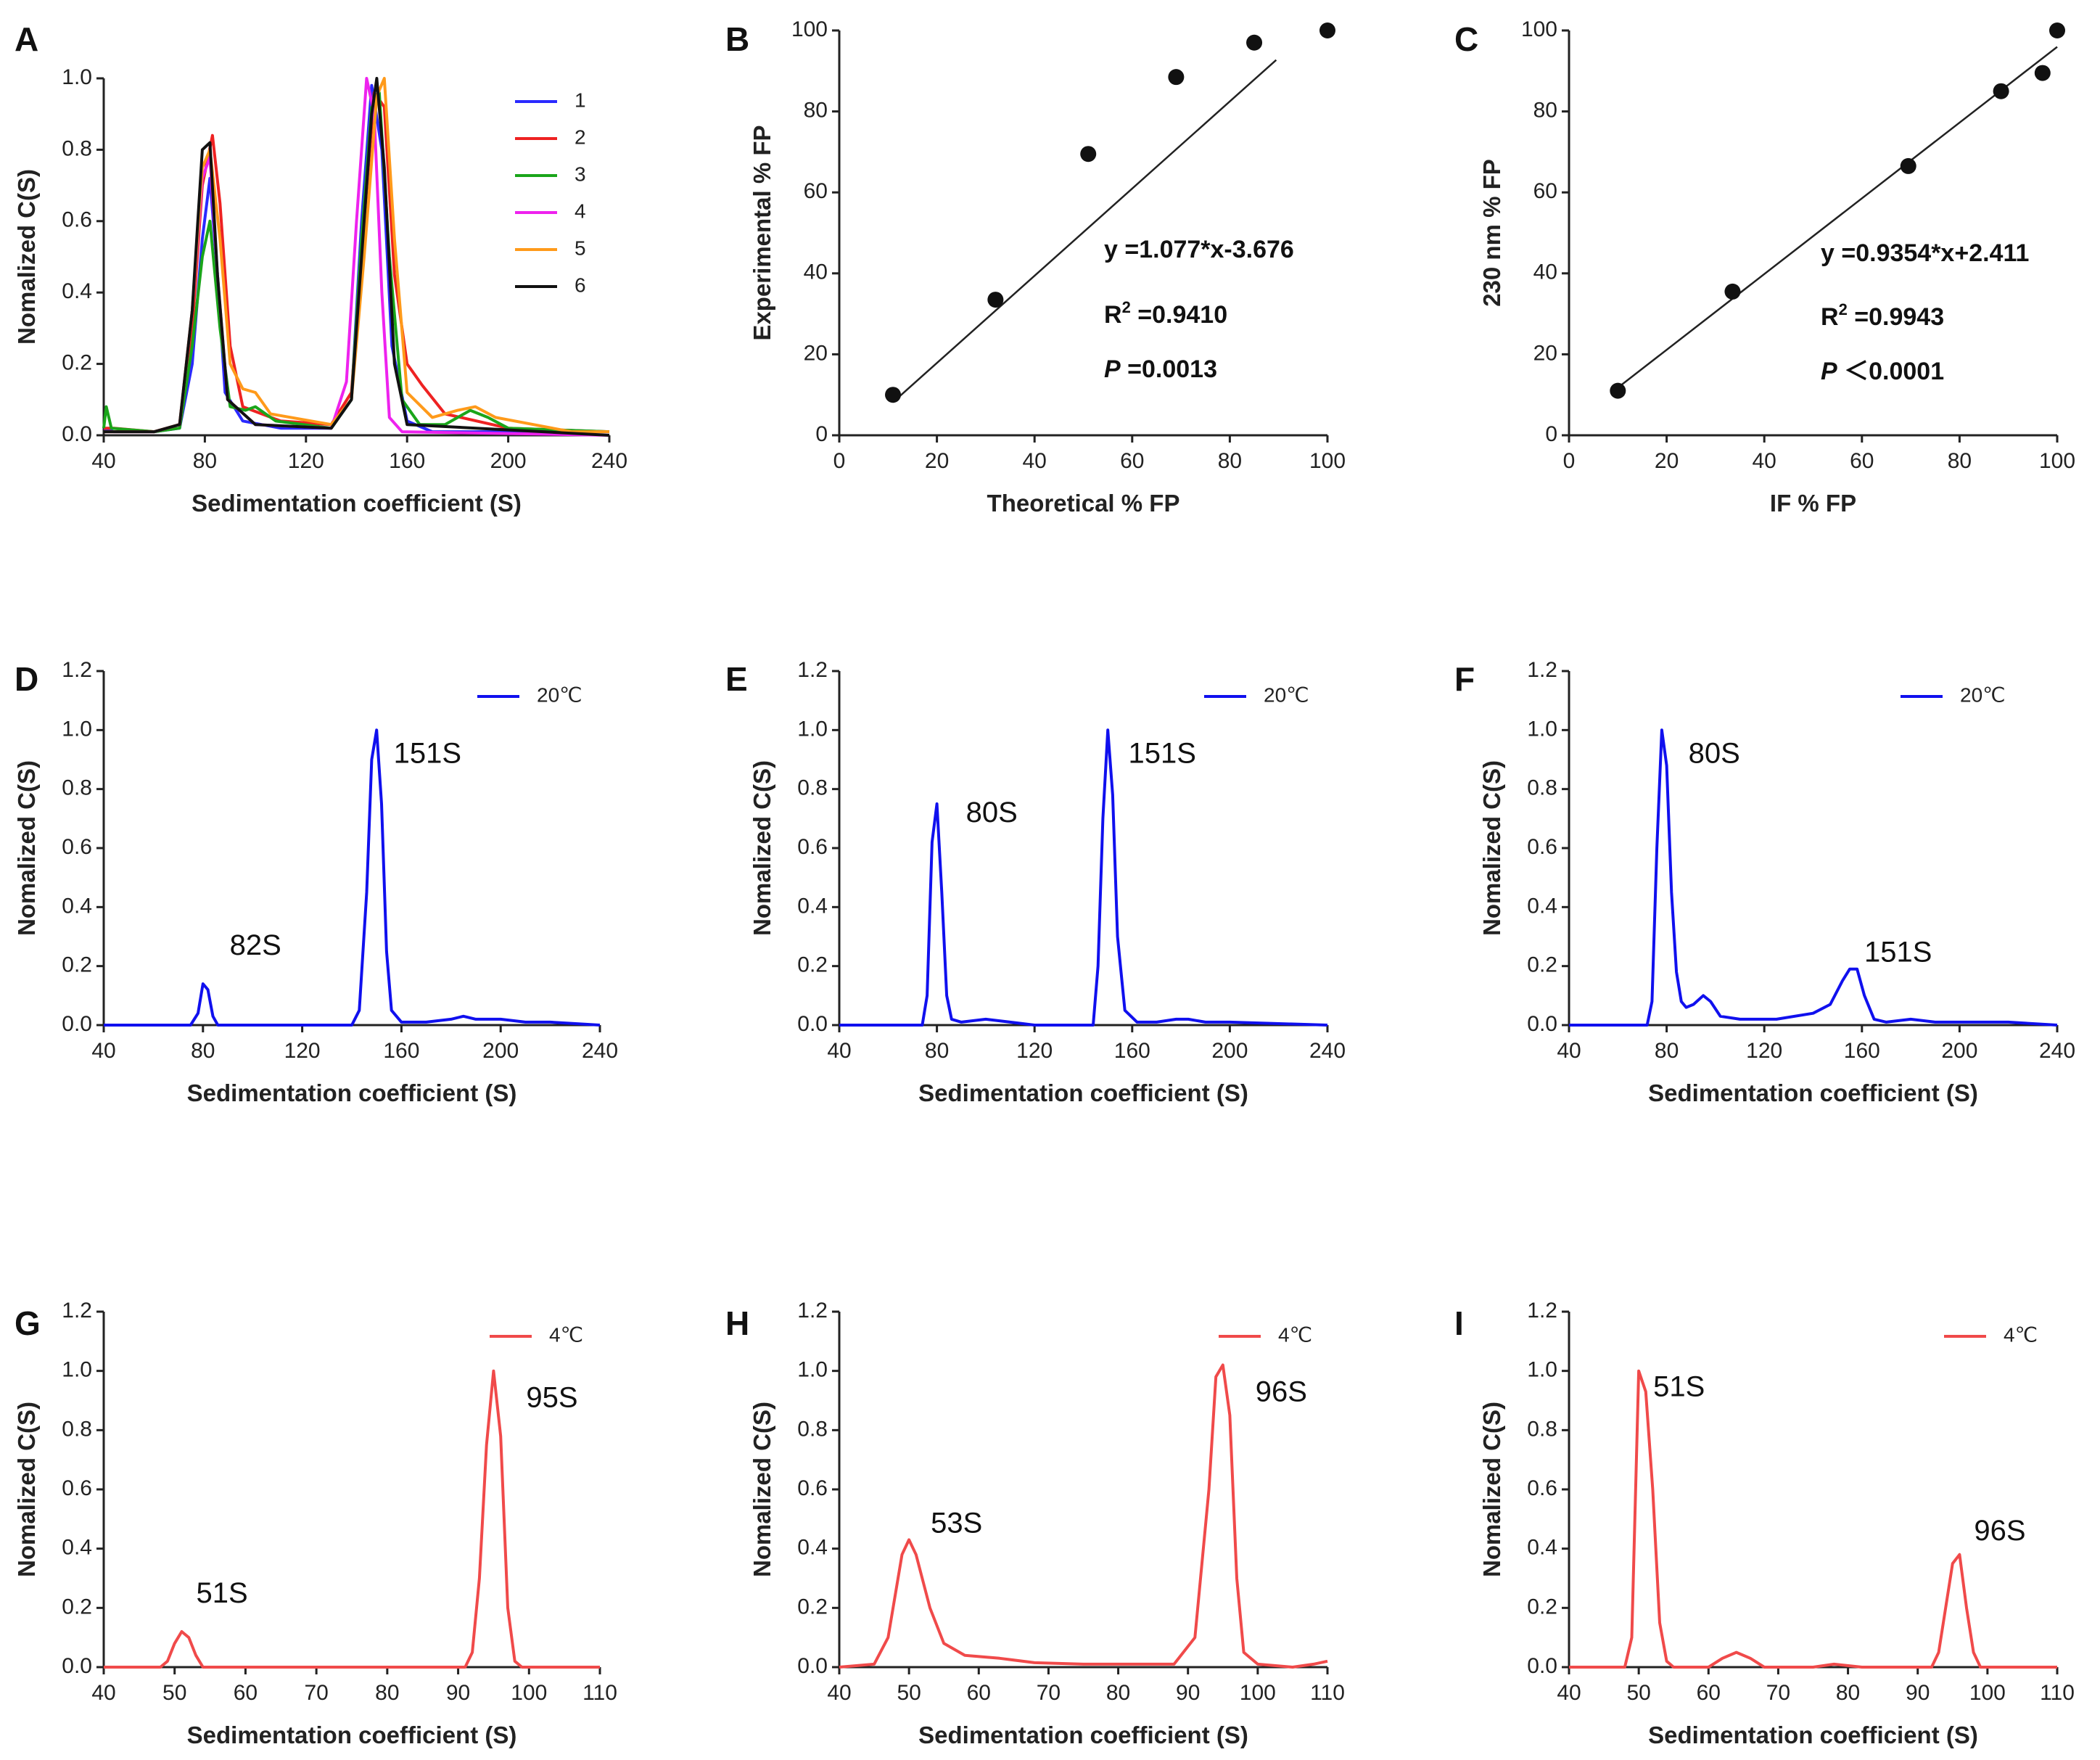  I want to click on y-tick-label: 1.0, so click(813, 729).